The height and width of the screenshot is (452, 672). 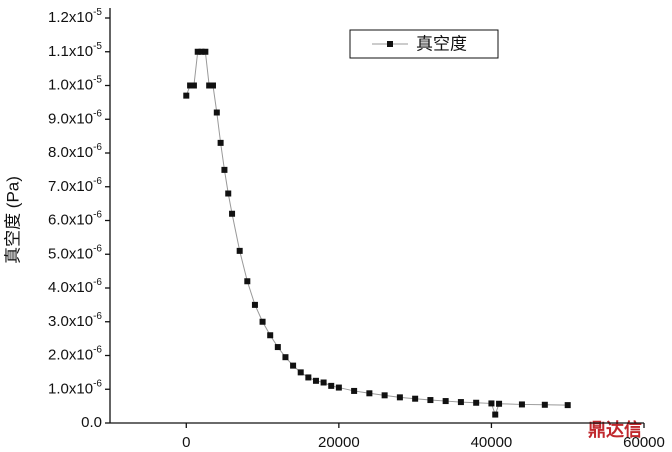 What do you see at coordinates (75, 83) in the screenshot?
I see `y-tick-label: 1.0x10⁻⁵` at bounding box center [75, 83].